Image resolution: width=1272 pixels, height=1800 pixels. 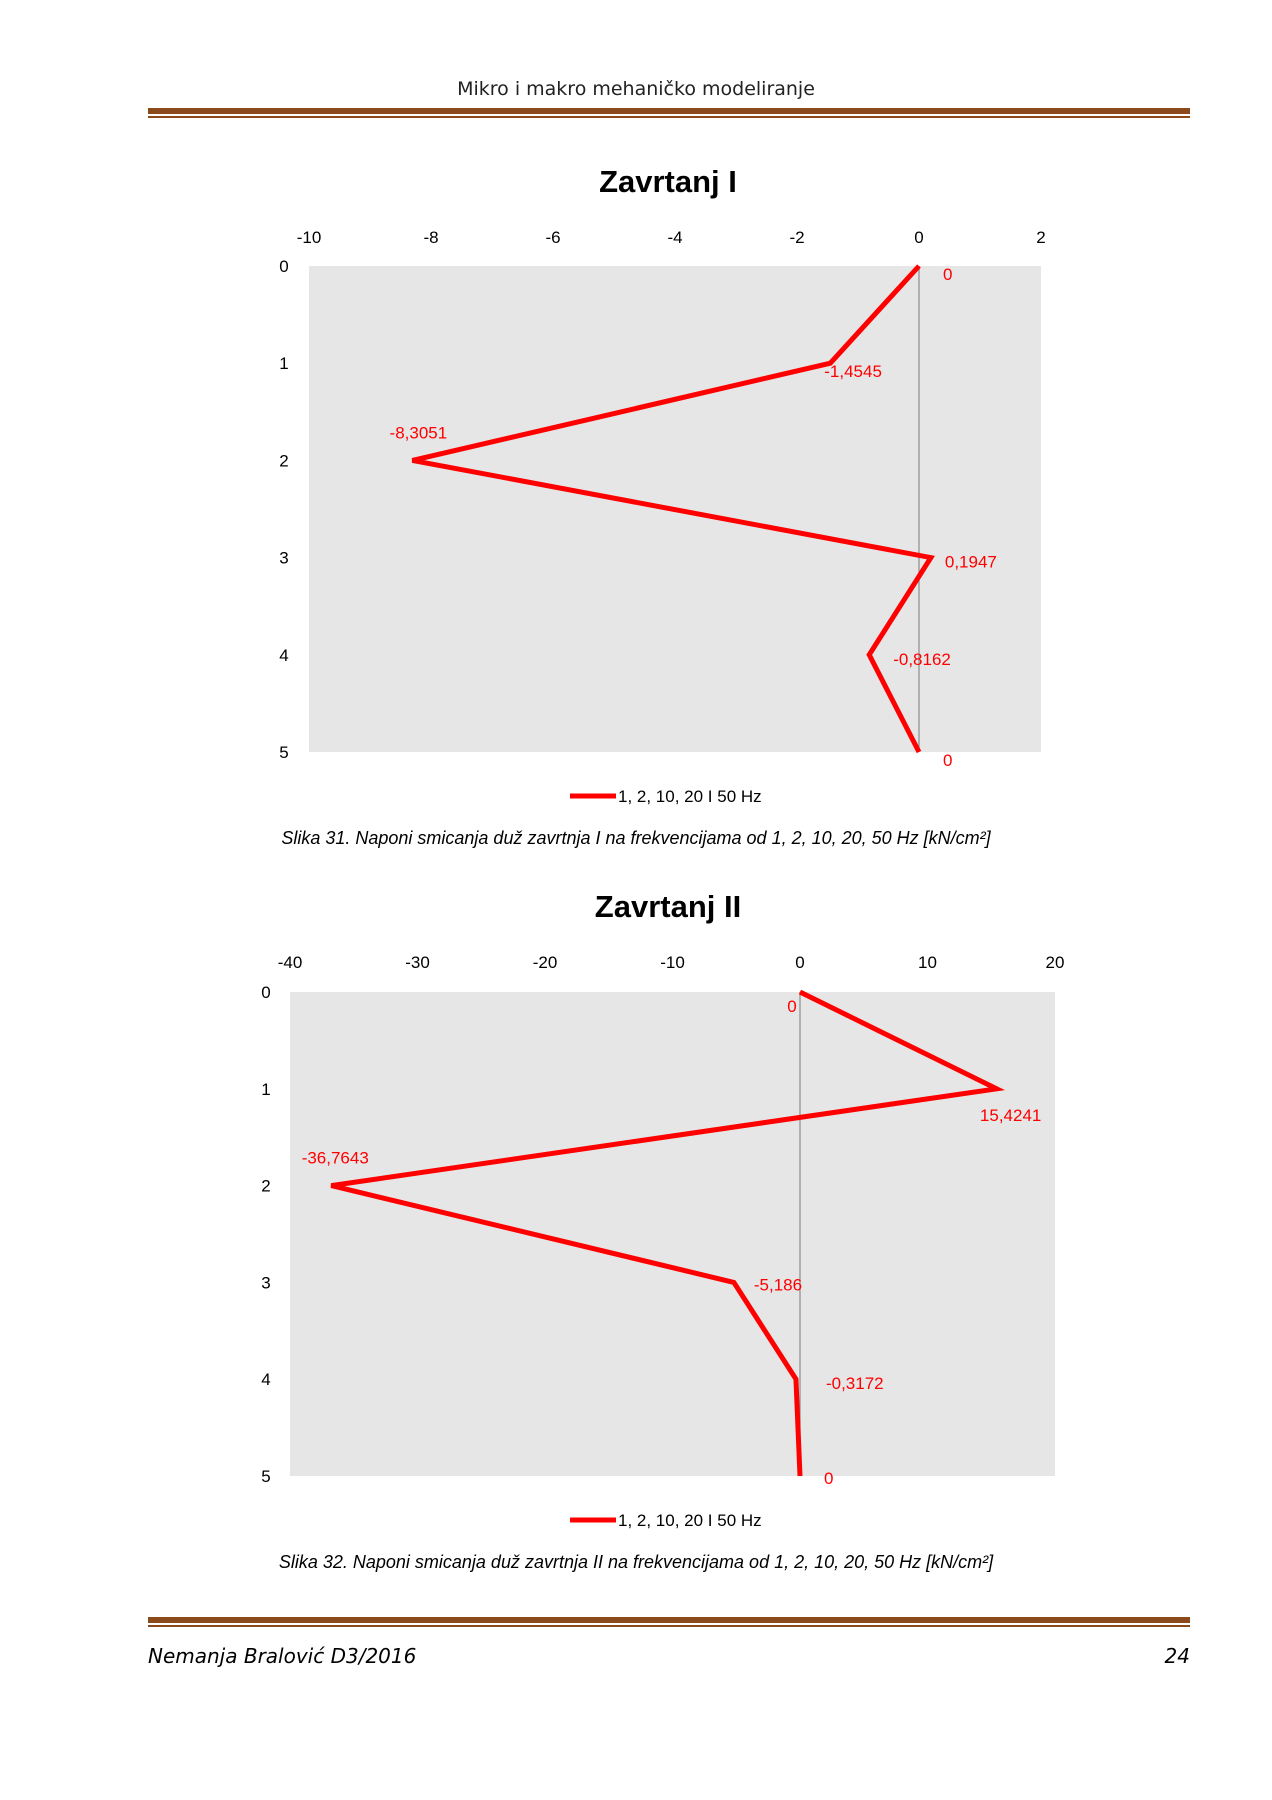 I want to click on data-label: -0,3172, so click(x=855, y=1383).